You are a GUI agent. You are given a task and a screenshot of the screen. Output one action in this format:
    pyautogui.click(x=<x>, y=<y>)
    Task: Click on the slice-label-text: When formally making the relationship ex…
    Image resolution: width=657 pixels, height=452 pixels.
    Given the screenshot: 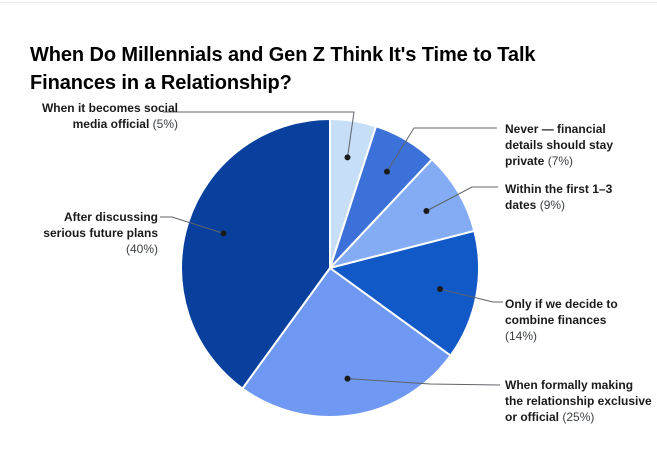 What is the action you would take?
    pyautogui.click(x=578, y=401)
    